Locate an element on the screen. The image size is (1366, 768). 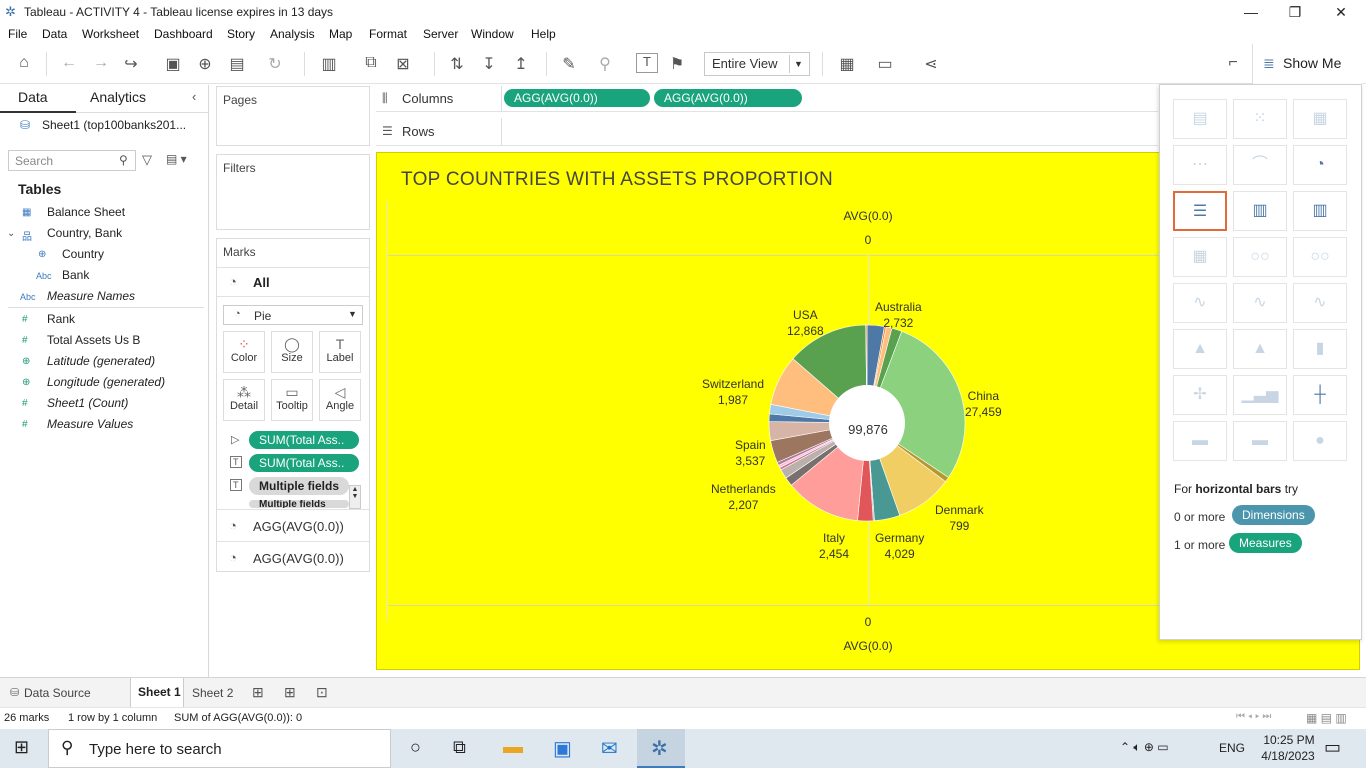
windows-start-icon: ⊞ is located at coordinates (22, 747).